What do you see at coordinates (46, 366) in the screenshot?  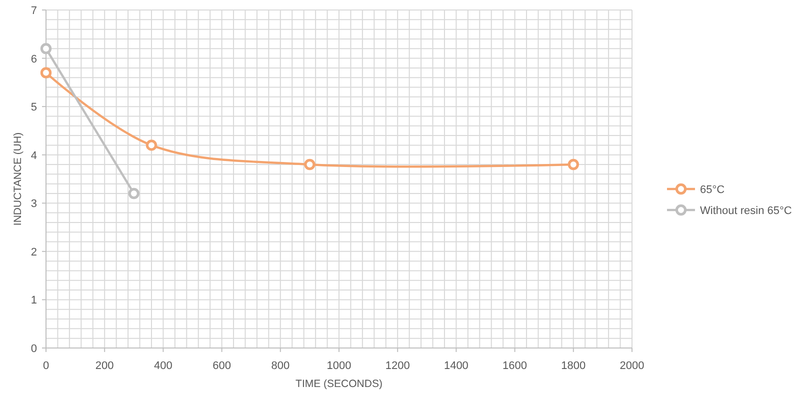 I see `x-tick-label: 0` at bounding box center [46, 366].